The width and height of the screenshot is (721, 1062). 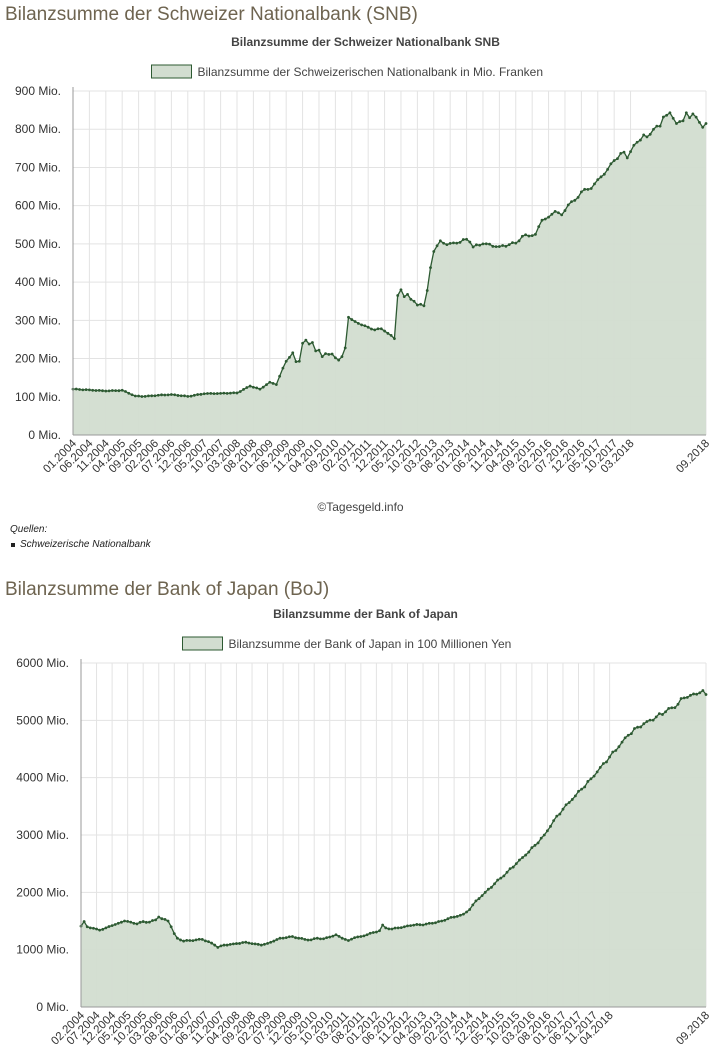 What do you see at coordinates (202, 643) in the screenshot?
I see `legend-swatch` at bounding box center [202, 643].